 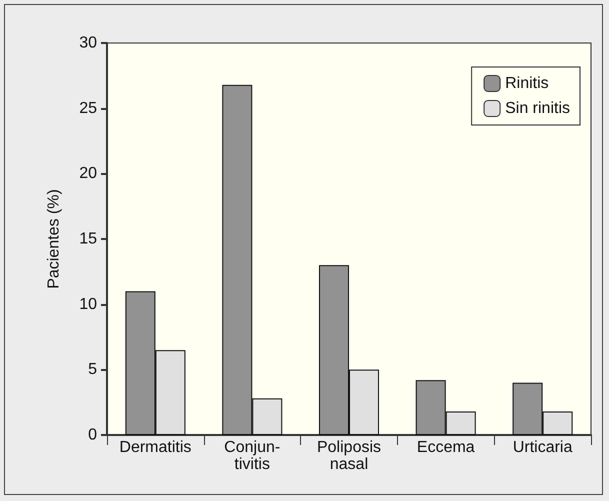 I want to click on y-tick-label: 30, so click(x=88, y=43).